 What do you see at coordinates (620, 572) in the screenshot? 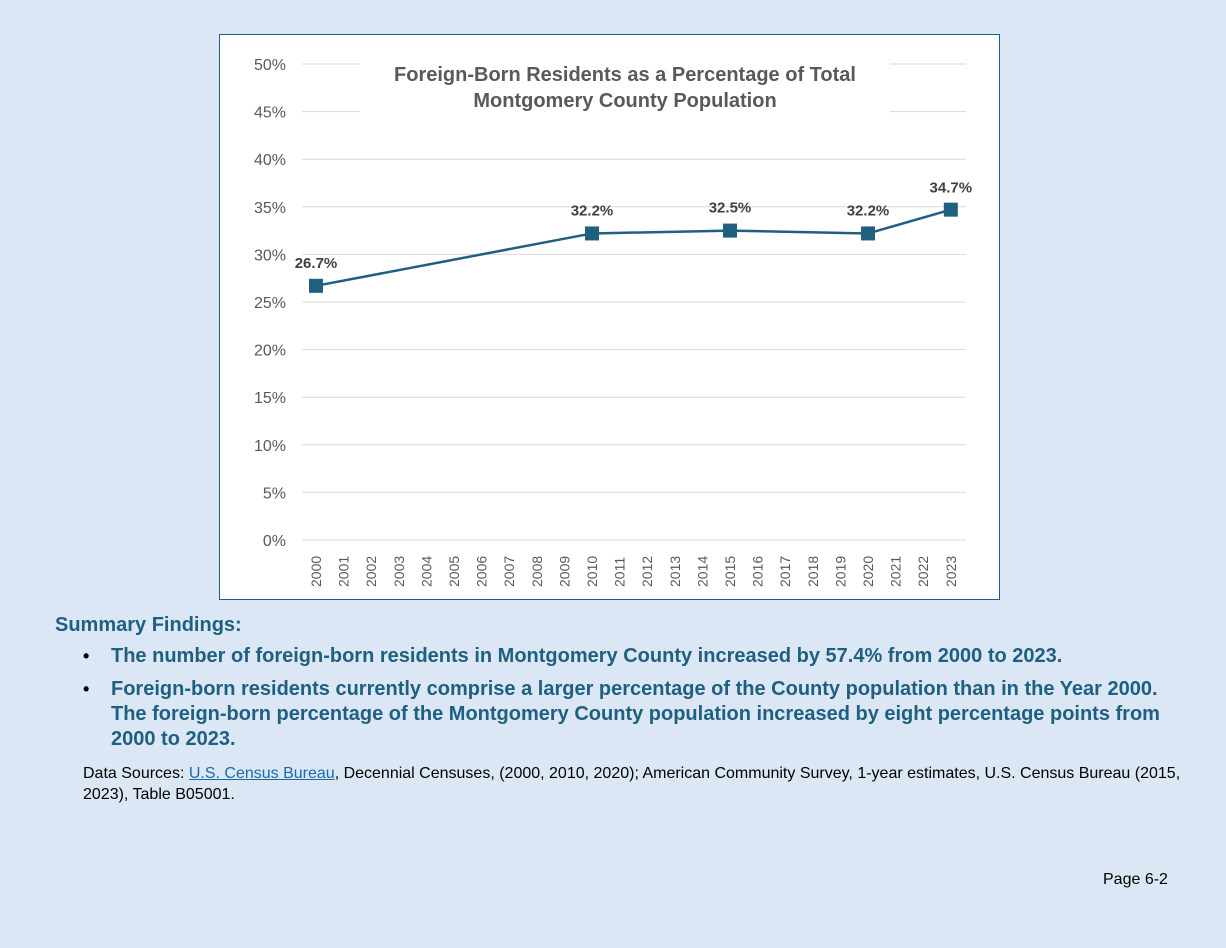
I see `x-tick-label: 2011` at bounding box center [620, 572].